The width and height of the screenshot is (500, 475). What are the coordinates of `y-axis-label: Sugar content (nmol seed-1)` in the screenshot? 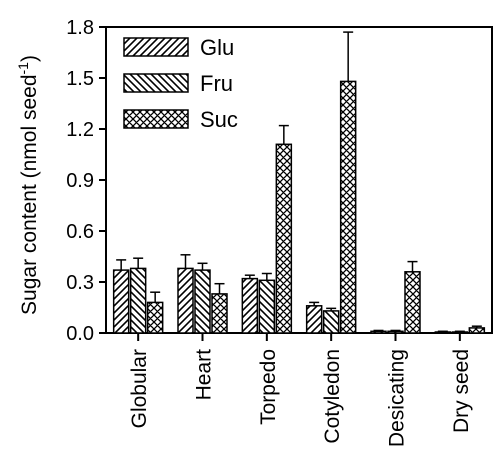 It's located at (28, 185).